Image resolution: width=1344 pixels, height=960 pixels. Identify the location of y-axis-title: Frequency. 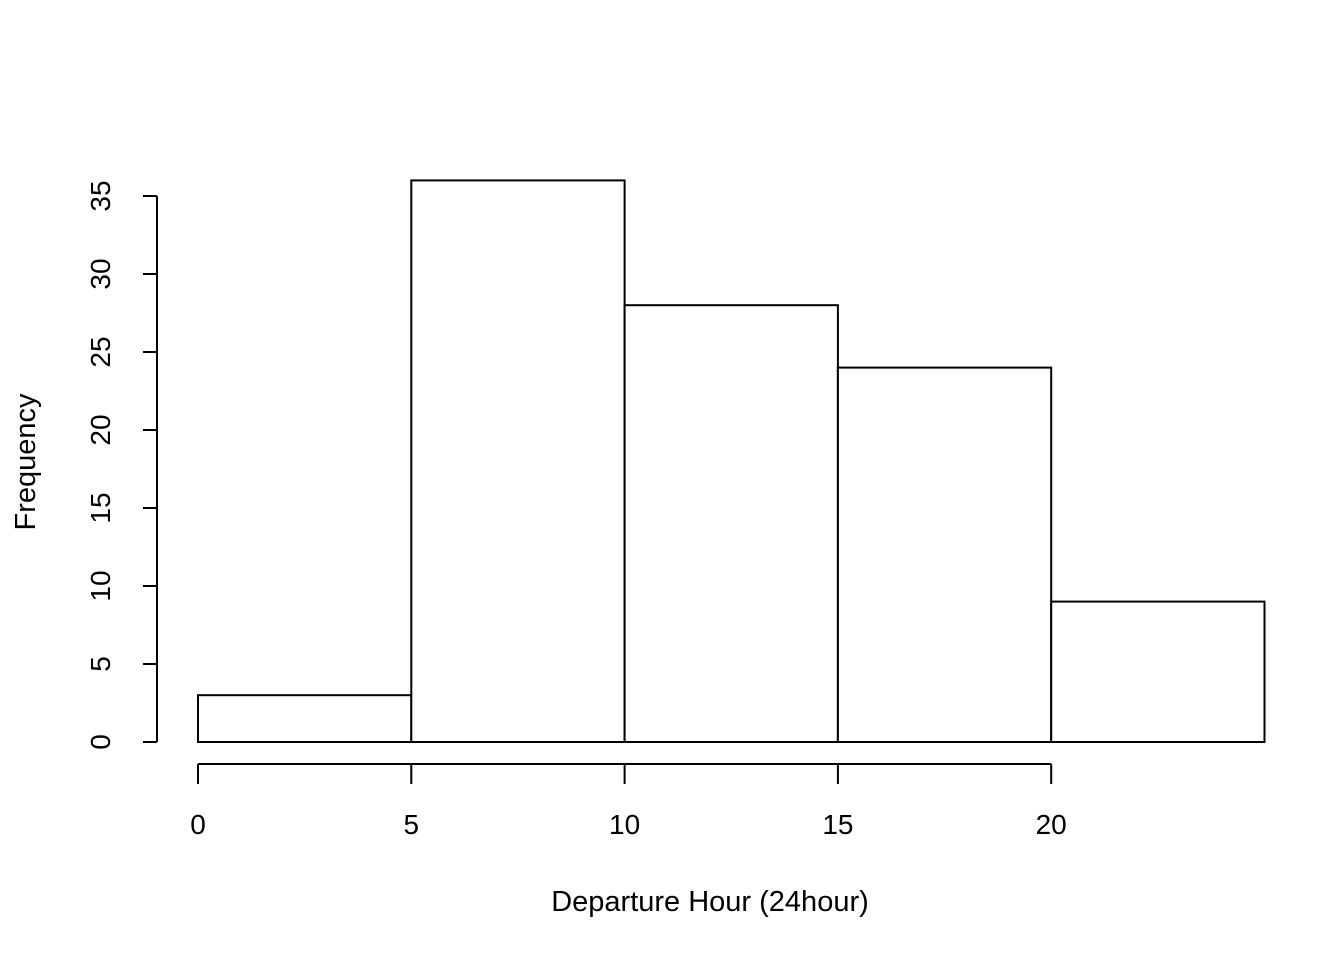
(26, 462).